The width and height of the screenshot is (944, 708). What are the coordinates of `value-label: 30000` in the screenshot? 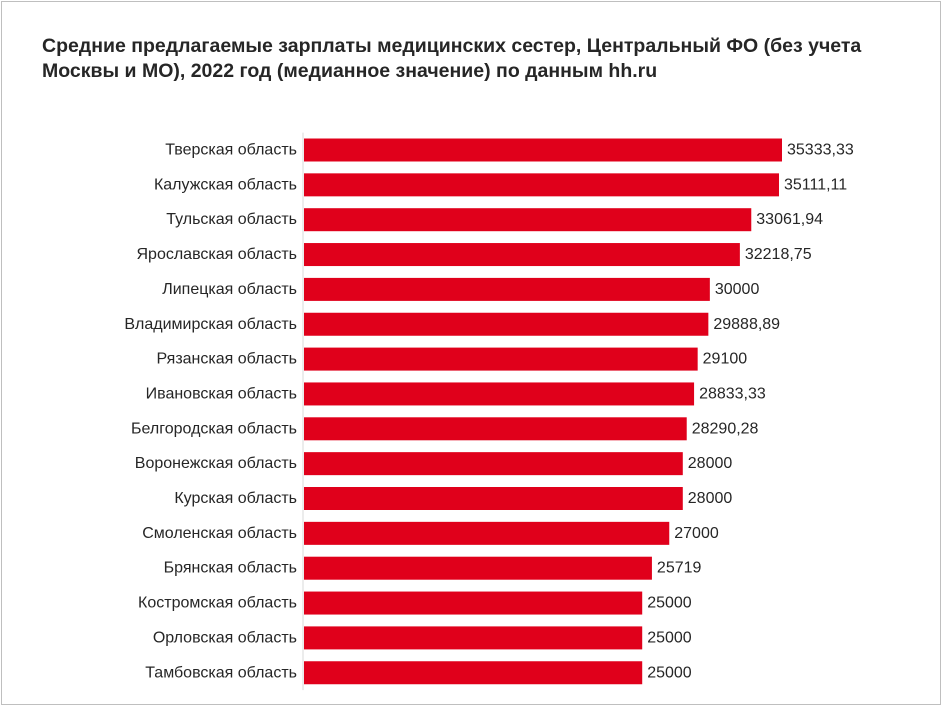 It's located at (737, 289).